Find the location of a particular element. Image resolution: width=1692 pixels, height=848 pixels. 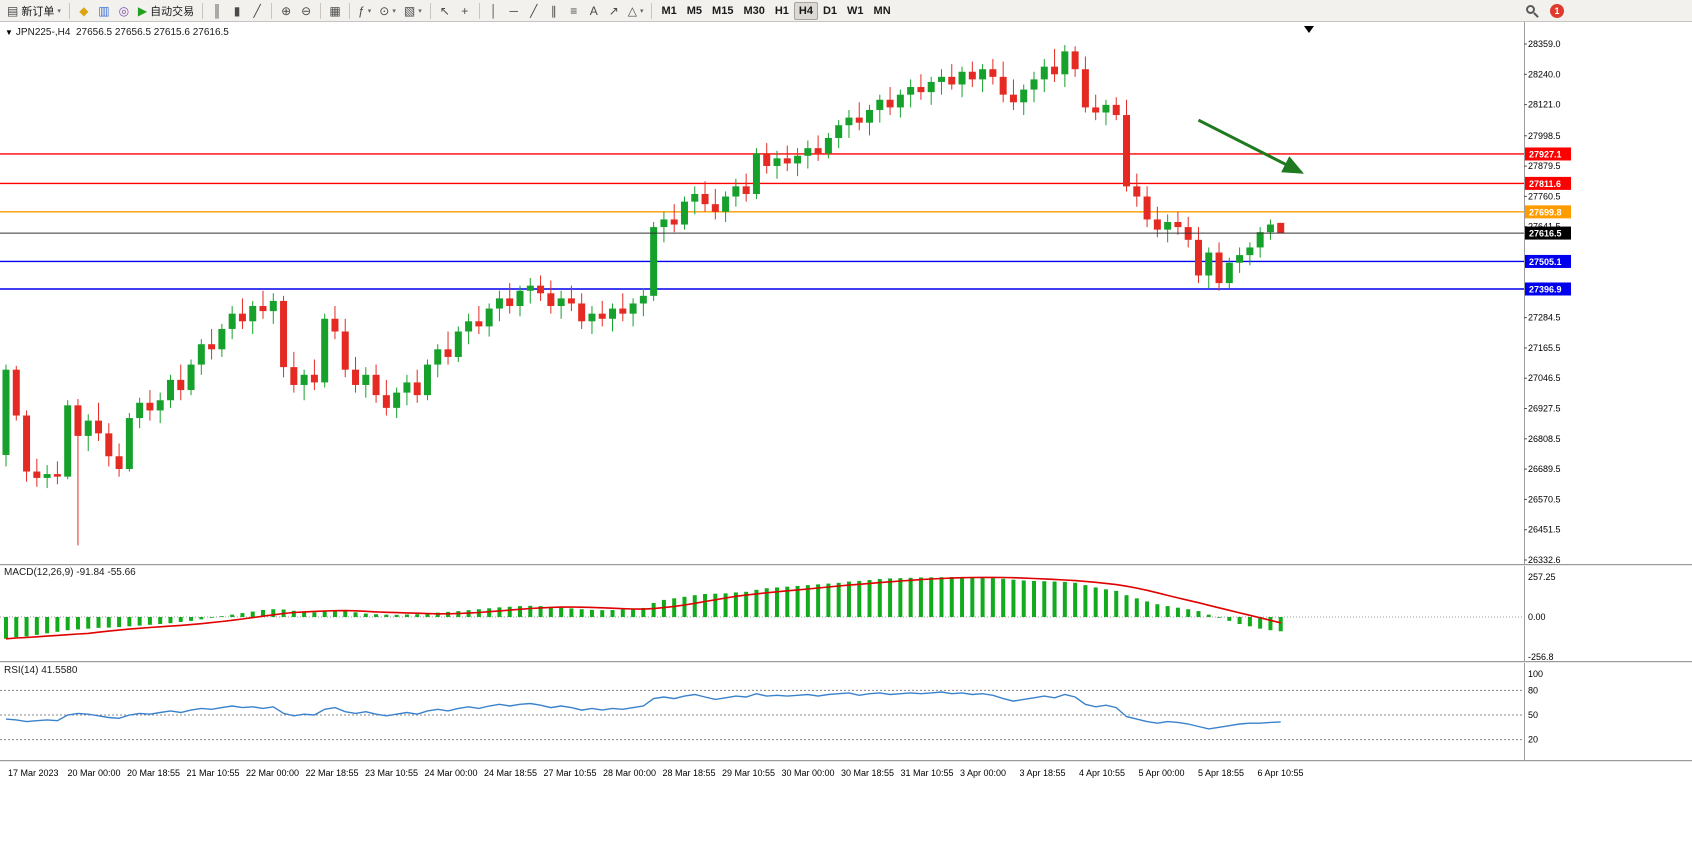

label-button: ↗ is located at coordinates (614, 11).